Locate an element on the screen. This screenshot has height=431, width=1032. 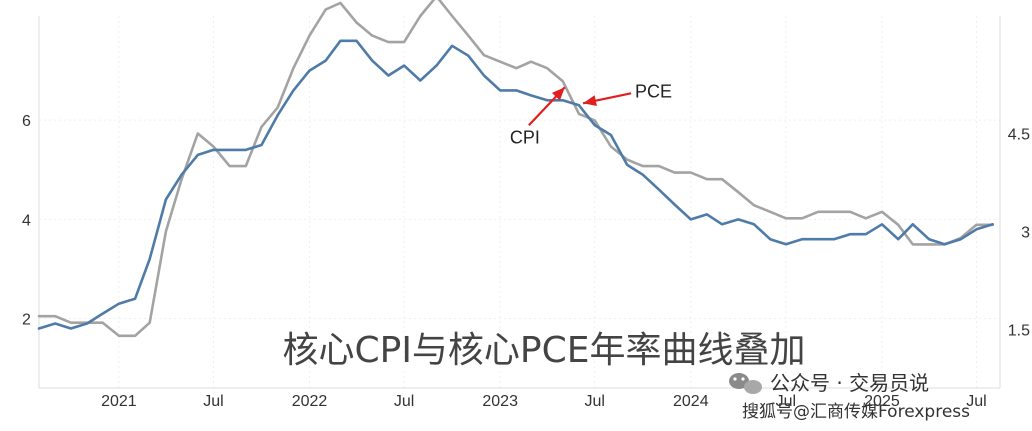
x-tick-label: 2024 is located at coordinates (691, 401).